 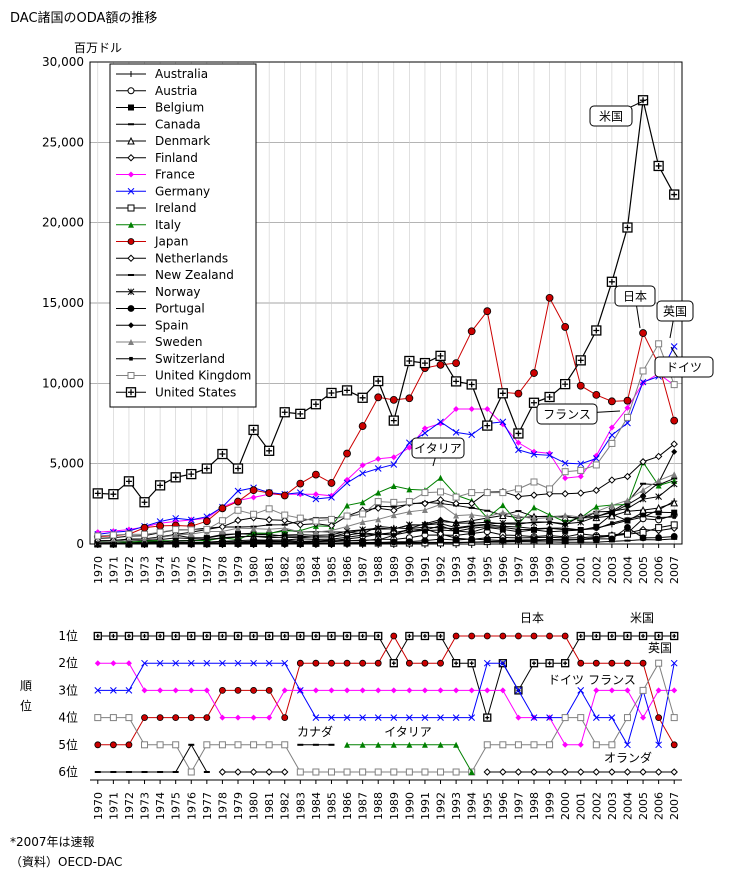 I want to click on x-tick-label: 1988, so click(x=378, y=570).